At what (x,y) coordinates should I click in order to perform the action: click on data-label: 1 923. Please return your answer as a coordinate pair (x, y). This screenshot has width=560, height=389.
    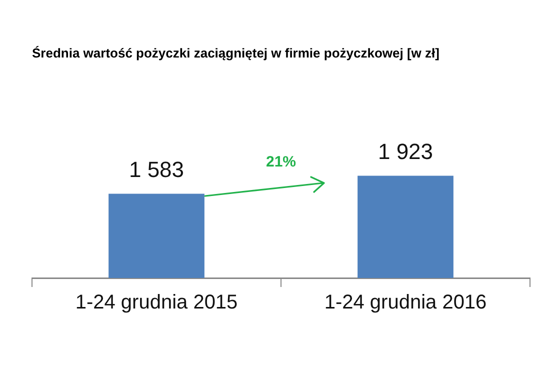
    Looking at the image, I should click on (406, 151).